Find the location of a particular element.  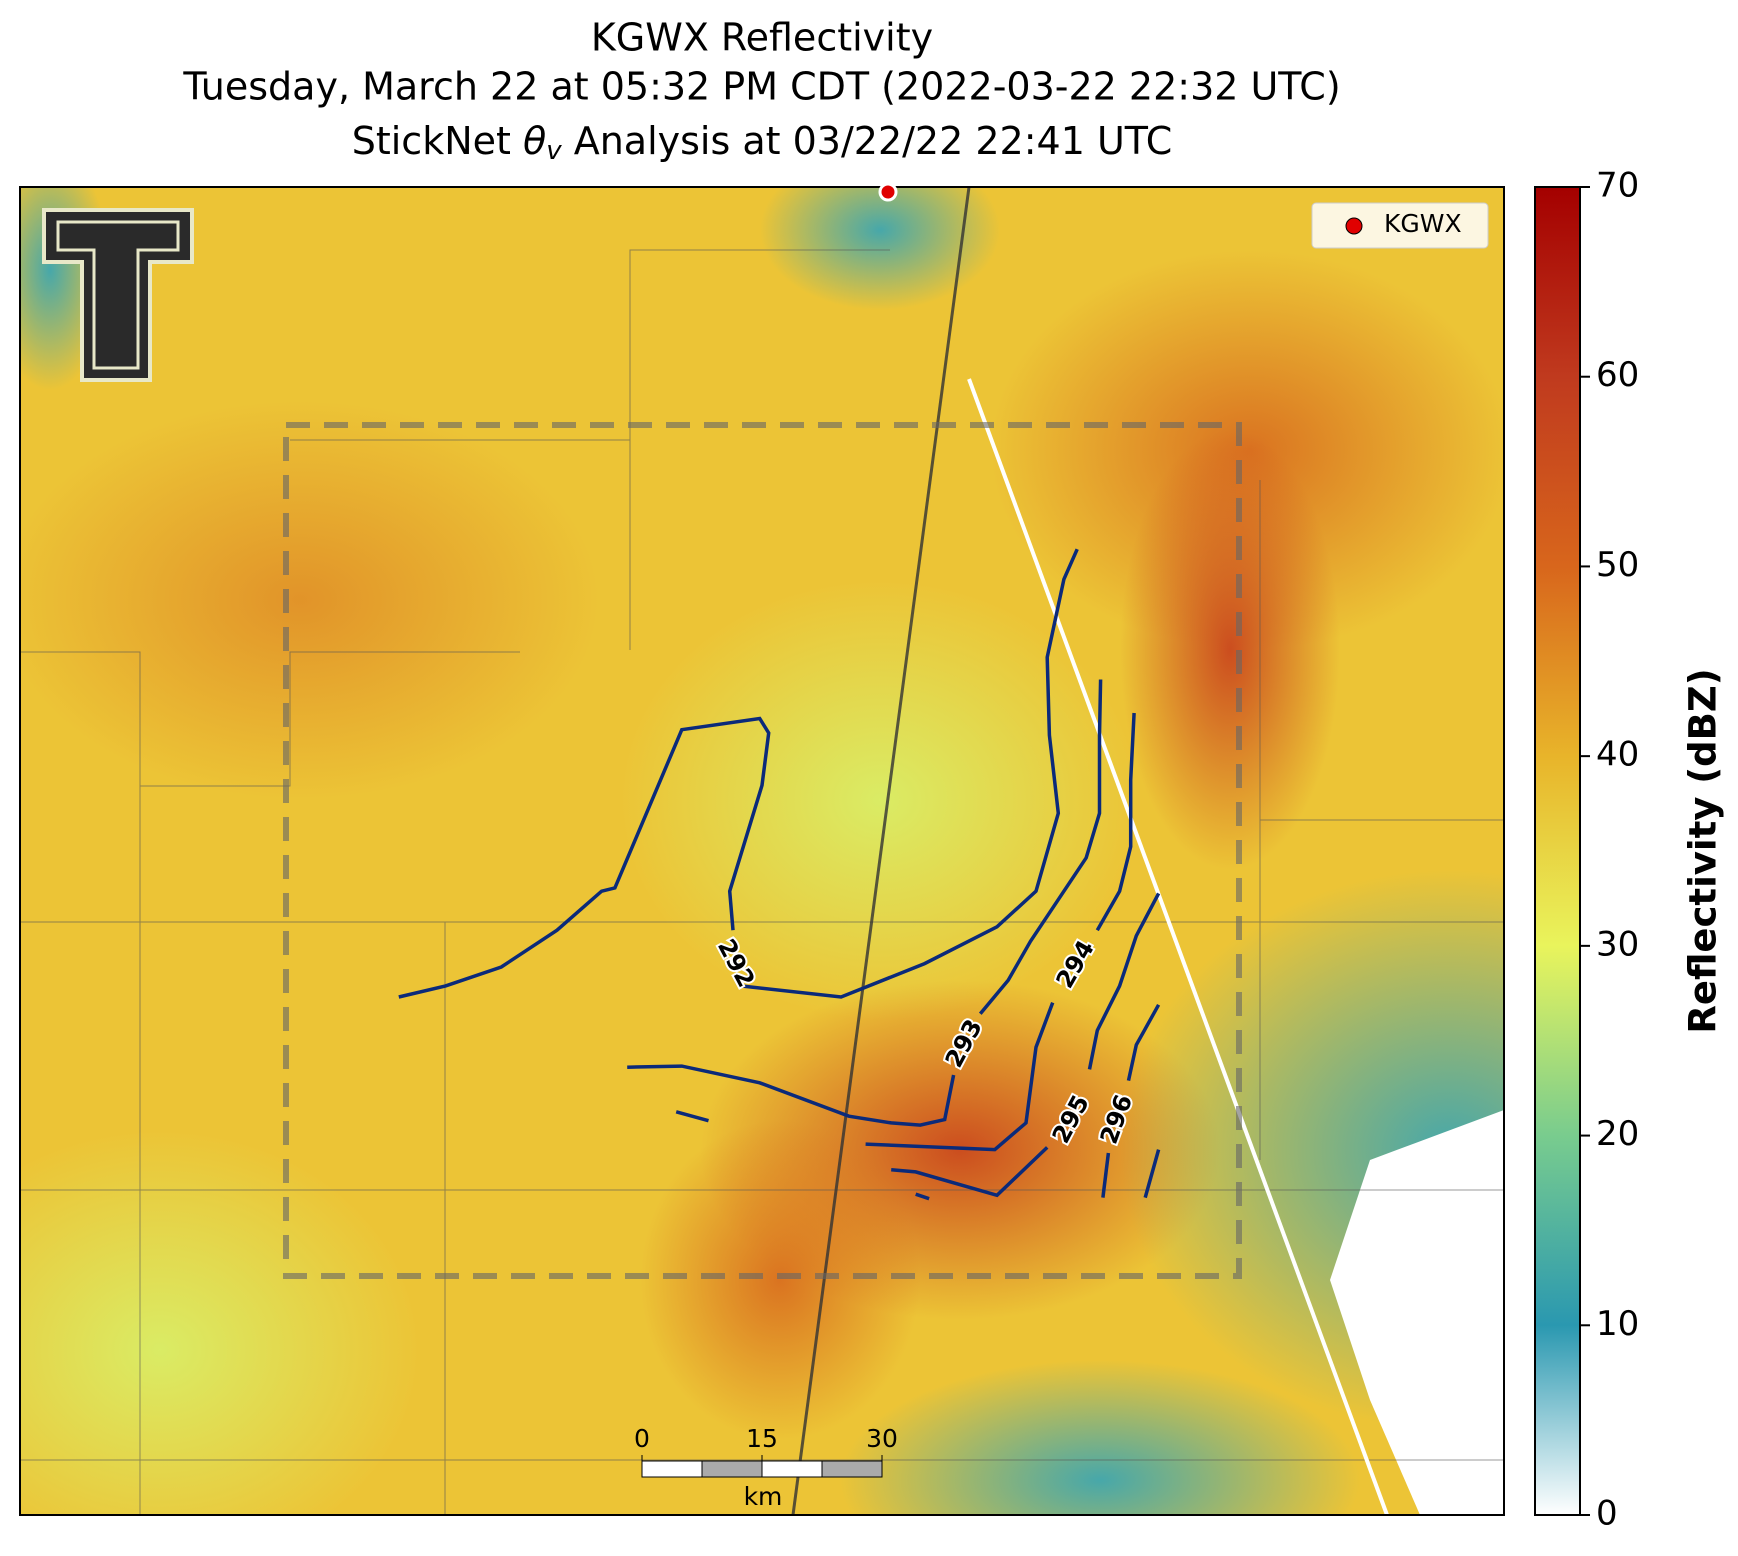

colorbar-tick-label: 50 is located at coordinates (1617, 565).